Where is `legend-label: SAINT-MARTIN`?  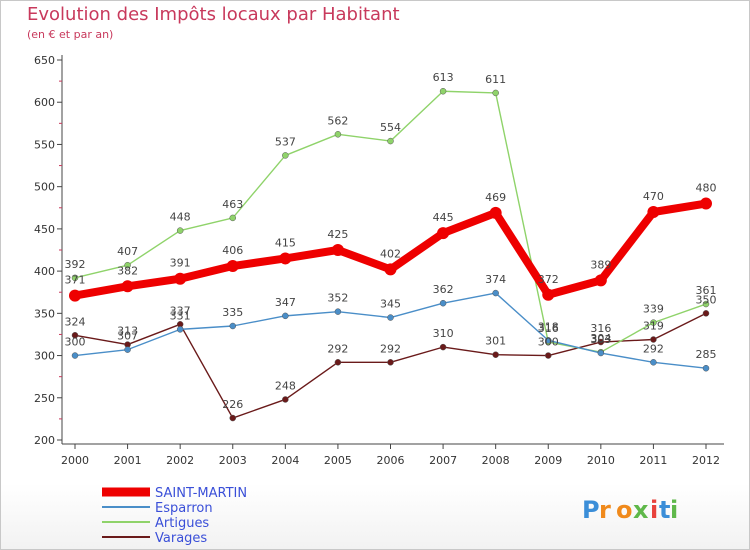
legend-label: SAINT-MARTIN is located at coordinates (201, 493).